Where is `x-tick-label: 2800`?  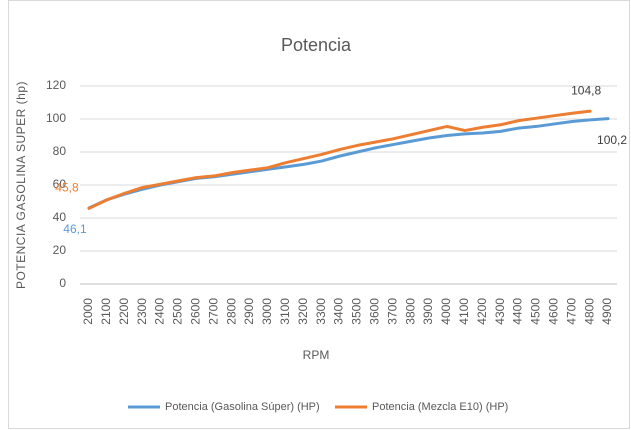
x-tick-label: 2800 is located at coordinates (231, 311).